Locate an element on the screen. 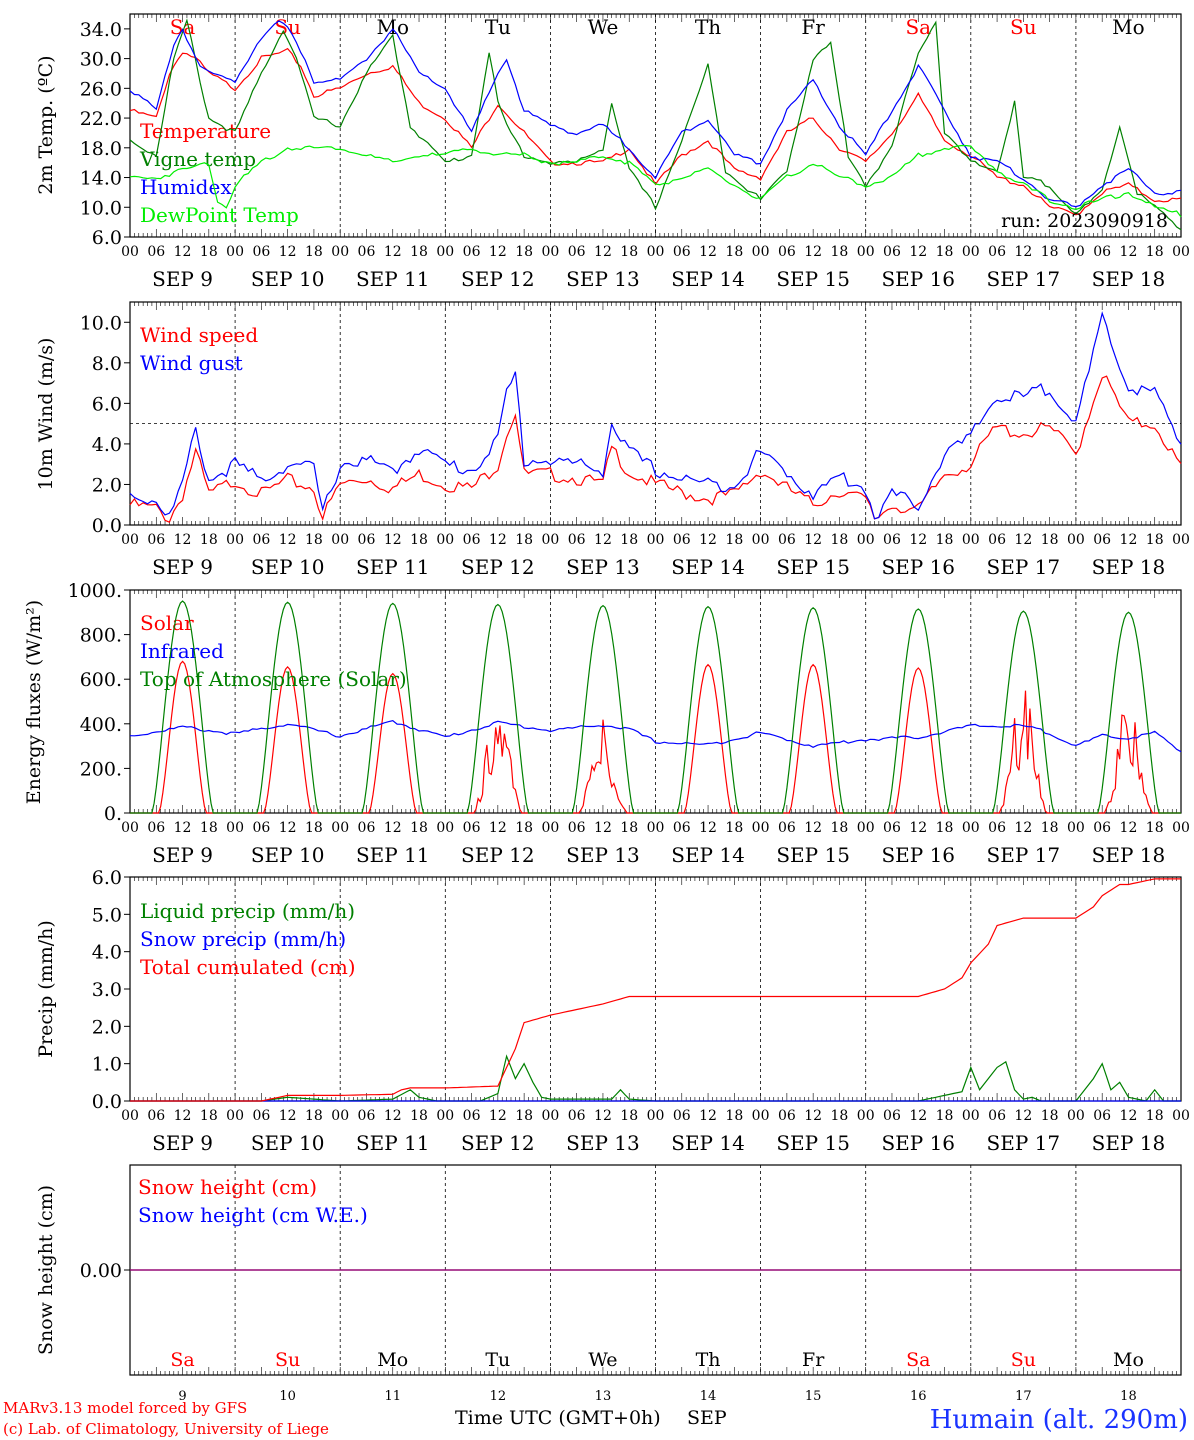 The width and height of the screenshot is (1194, 1440). y-axis-title: 2m Temp. (ºC) is located at coordinates (46, 124).